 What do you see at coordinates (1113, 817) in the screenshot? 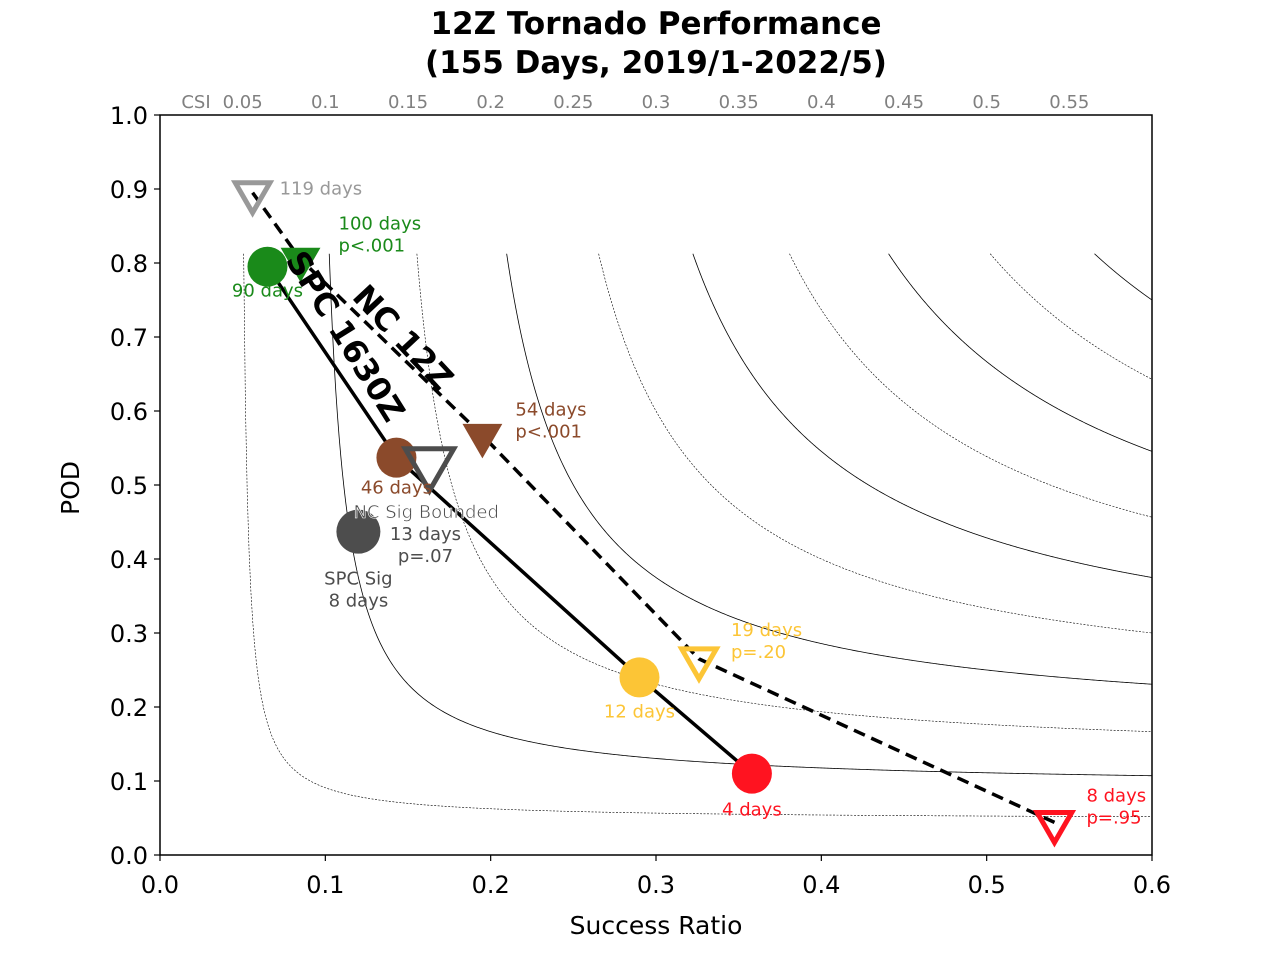
I see `point-label: p=.95` at bounding box center [1113, 817].